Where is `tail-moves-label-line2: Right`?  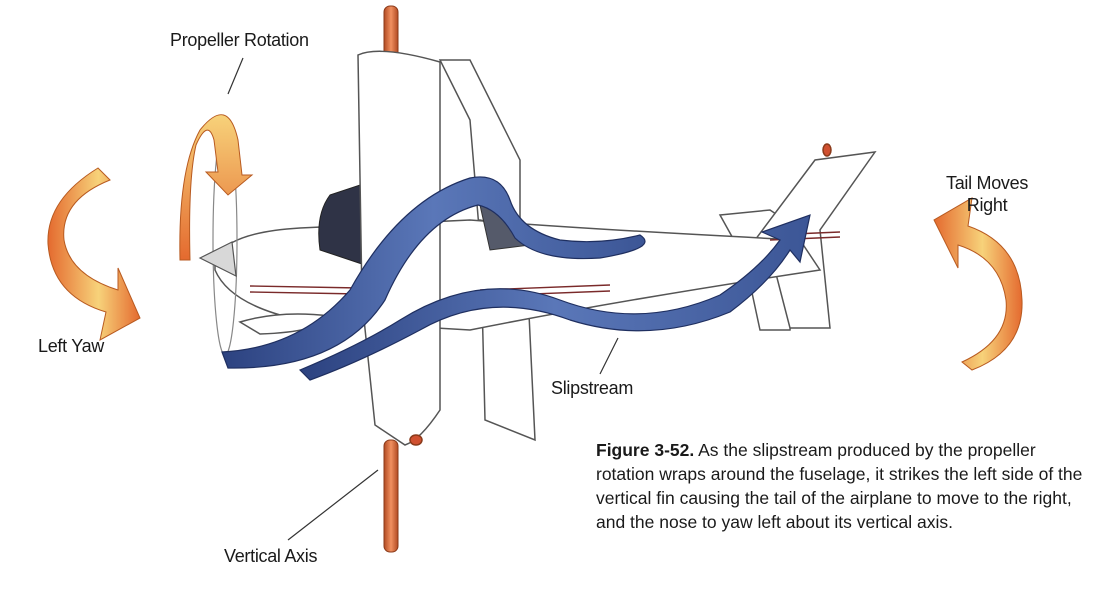
tail-moves-label-line2: Right is located at coordinates (987, 205).